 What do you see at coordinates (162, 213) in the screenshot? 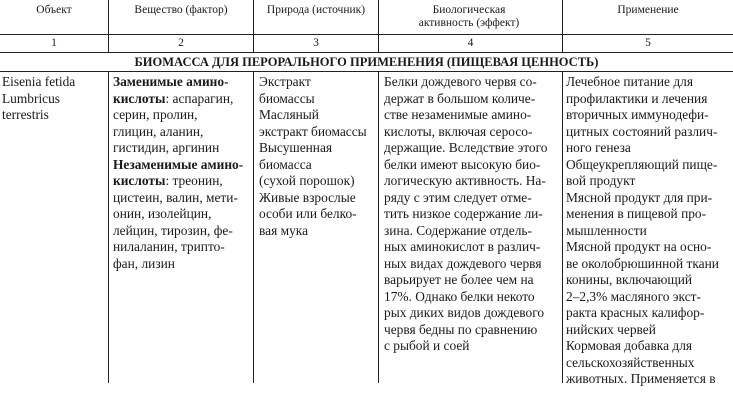
I see `text: онин, изолейцин,` at bounding box center [162, 213].